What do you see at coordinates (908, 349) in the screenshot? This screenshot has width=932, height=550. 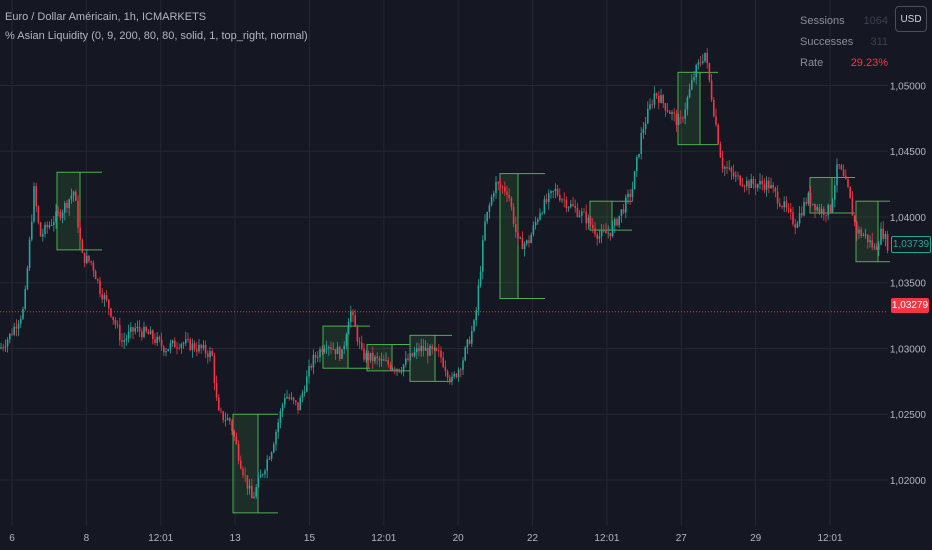 I see `y-tick-label: 1,03000` at bounding box center [908, 349].